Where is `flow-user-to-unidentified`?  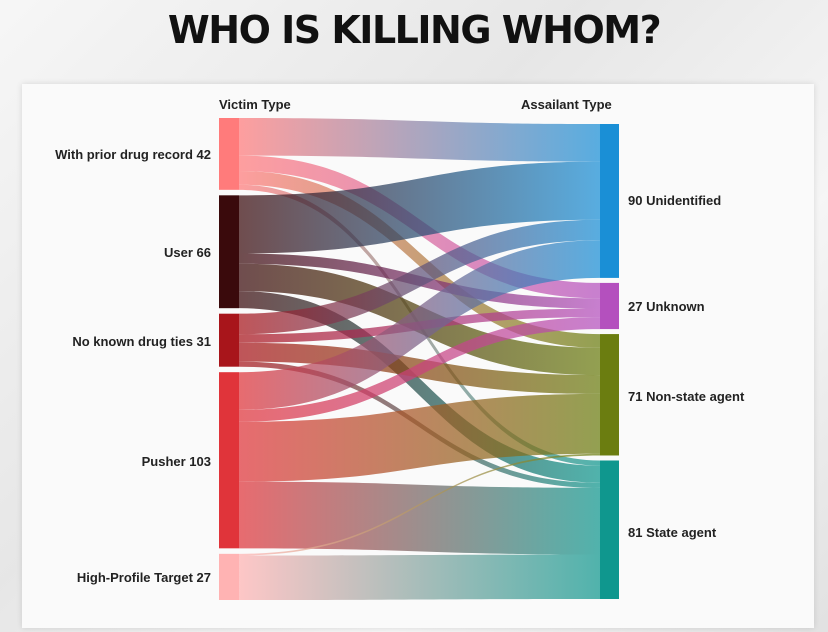 flow-user-to-unidentified is located at coordinates (419, 207).